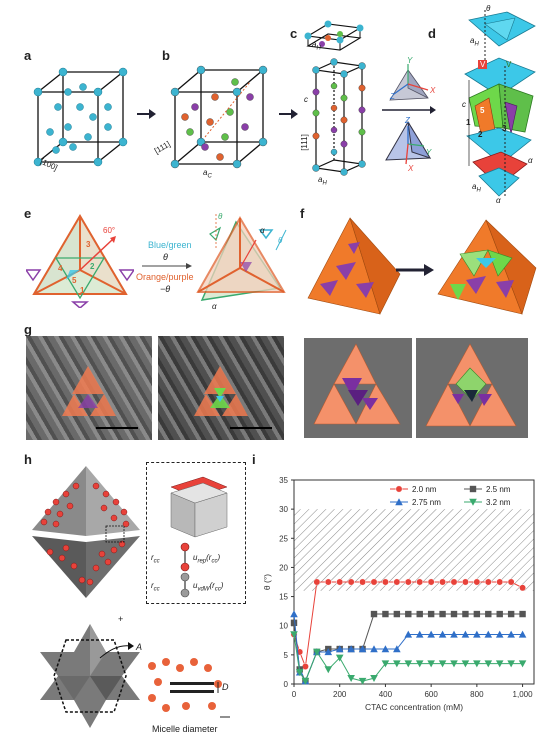  I want to click on rotation-scheme-right, so click(241, 257).